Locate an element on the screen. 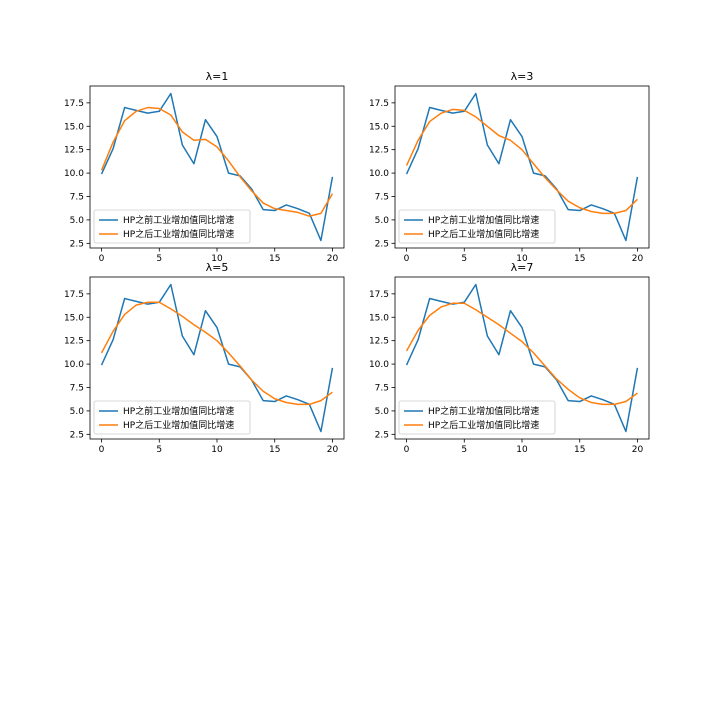 Image resolution: width=720 pixels, height=720 pixels. subplot-title: λ=7 is located at coordinates (522, 267).